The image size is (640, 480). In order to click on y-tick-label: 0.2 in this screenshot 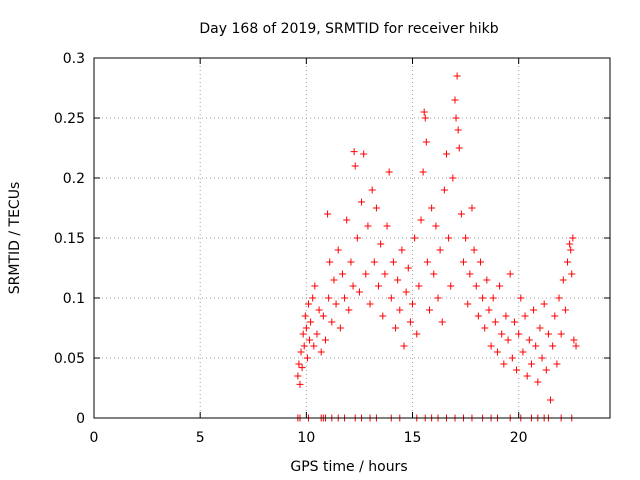, I will do `click(74, 179)`.